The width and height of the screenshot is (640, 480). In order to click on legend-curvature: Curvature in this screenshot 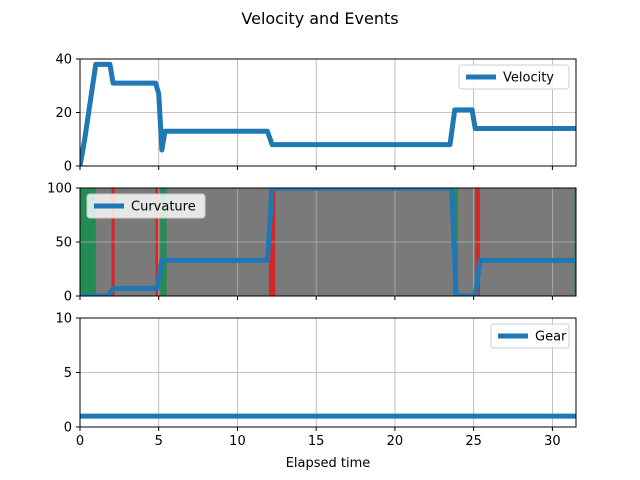, I will do `click(146, 206)`.